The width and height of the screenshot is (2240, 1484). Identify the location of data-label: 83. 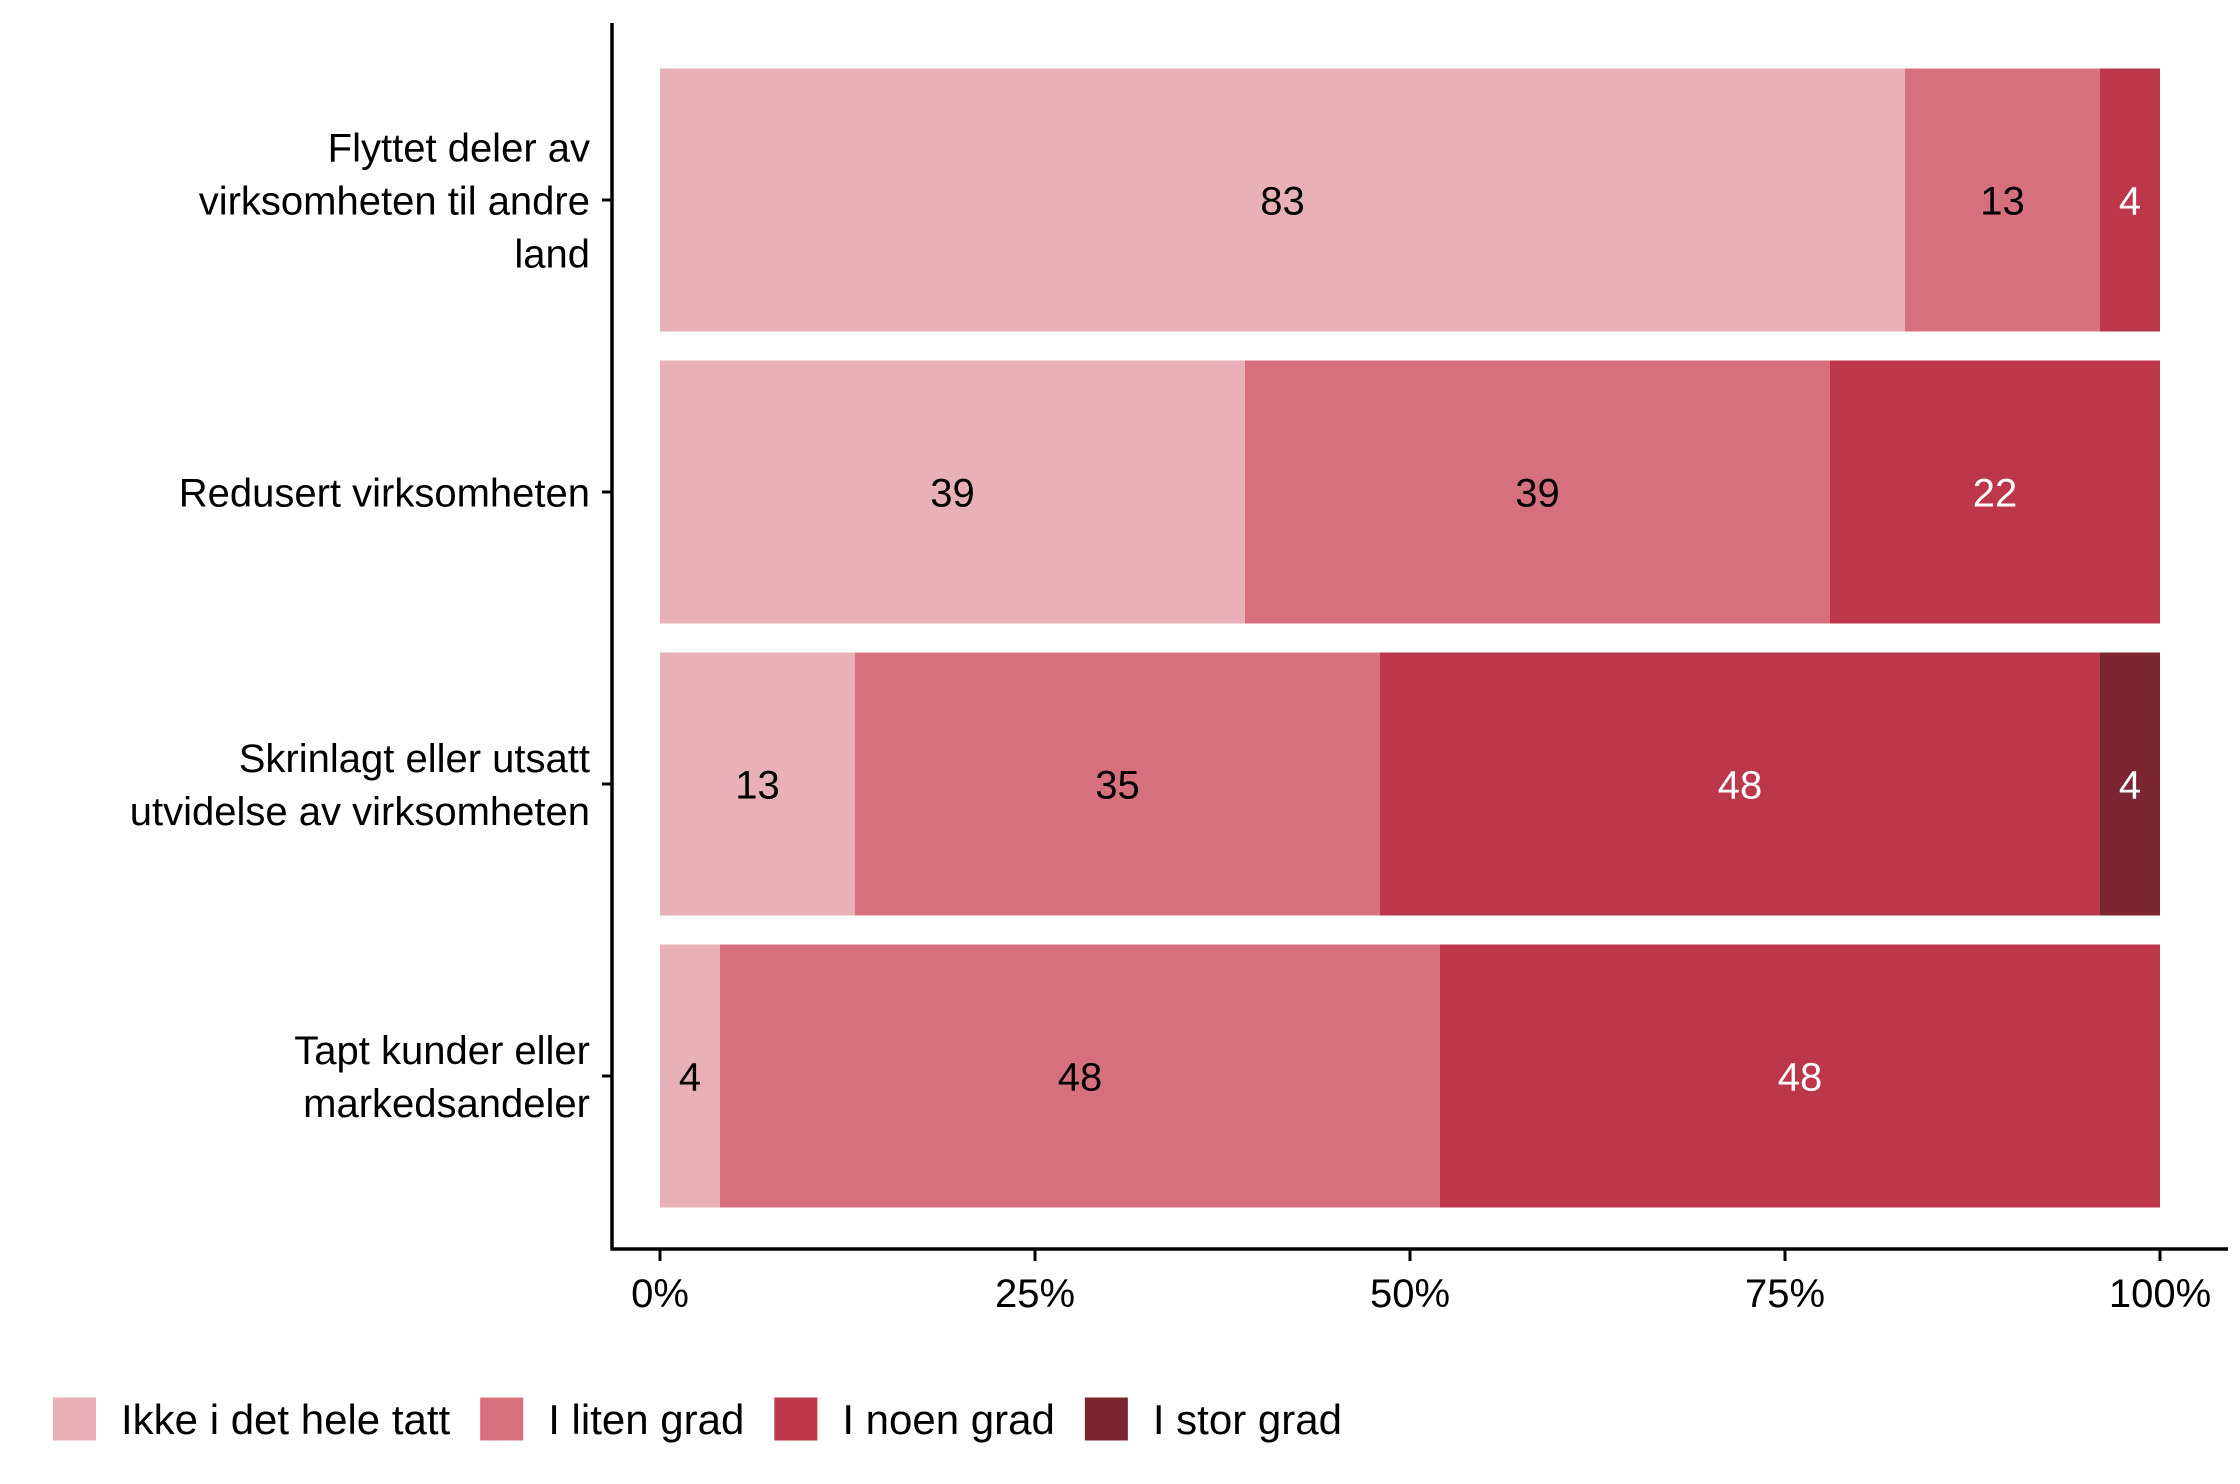
(1282, 201).